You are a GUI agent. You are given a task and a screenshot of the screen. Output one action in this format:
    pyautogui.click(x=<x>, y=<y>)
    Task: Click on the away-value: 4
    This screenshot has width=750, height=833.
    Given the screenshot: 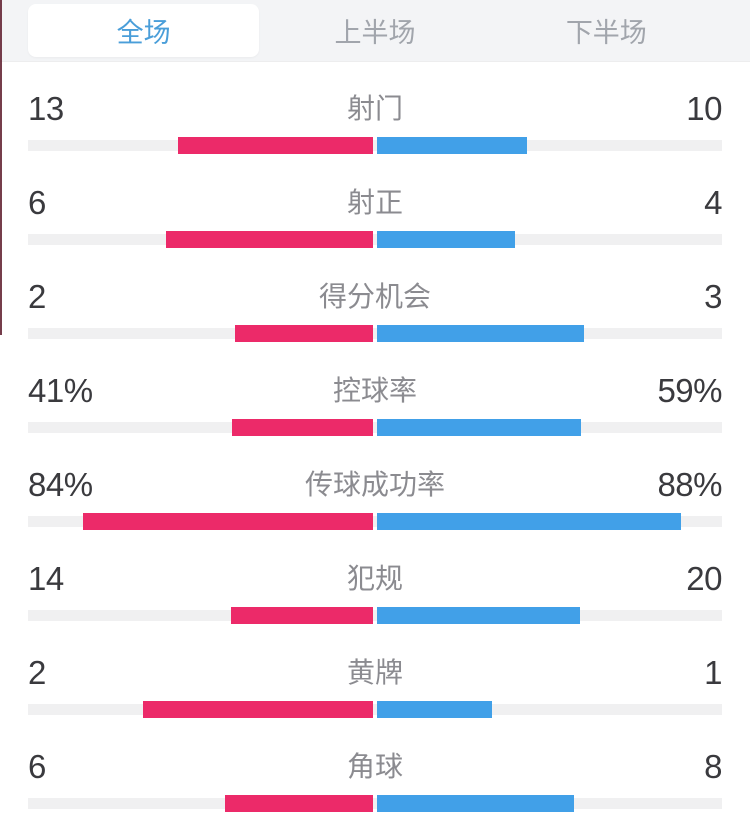 What is the action you would take?
    pyautogui.click(x=713, y=202)
    